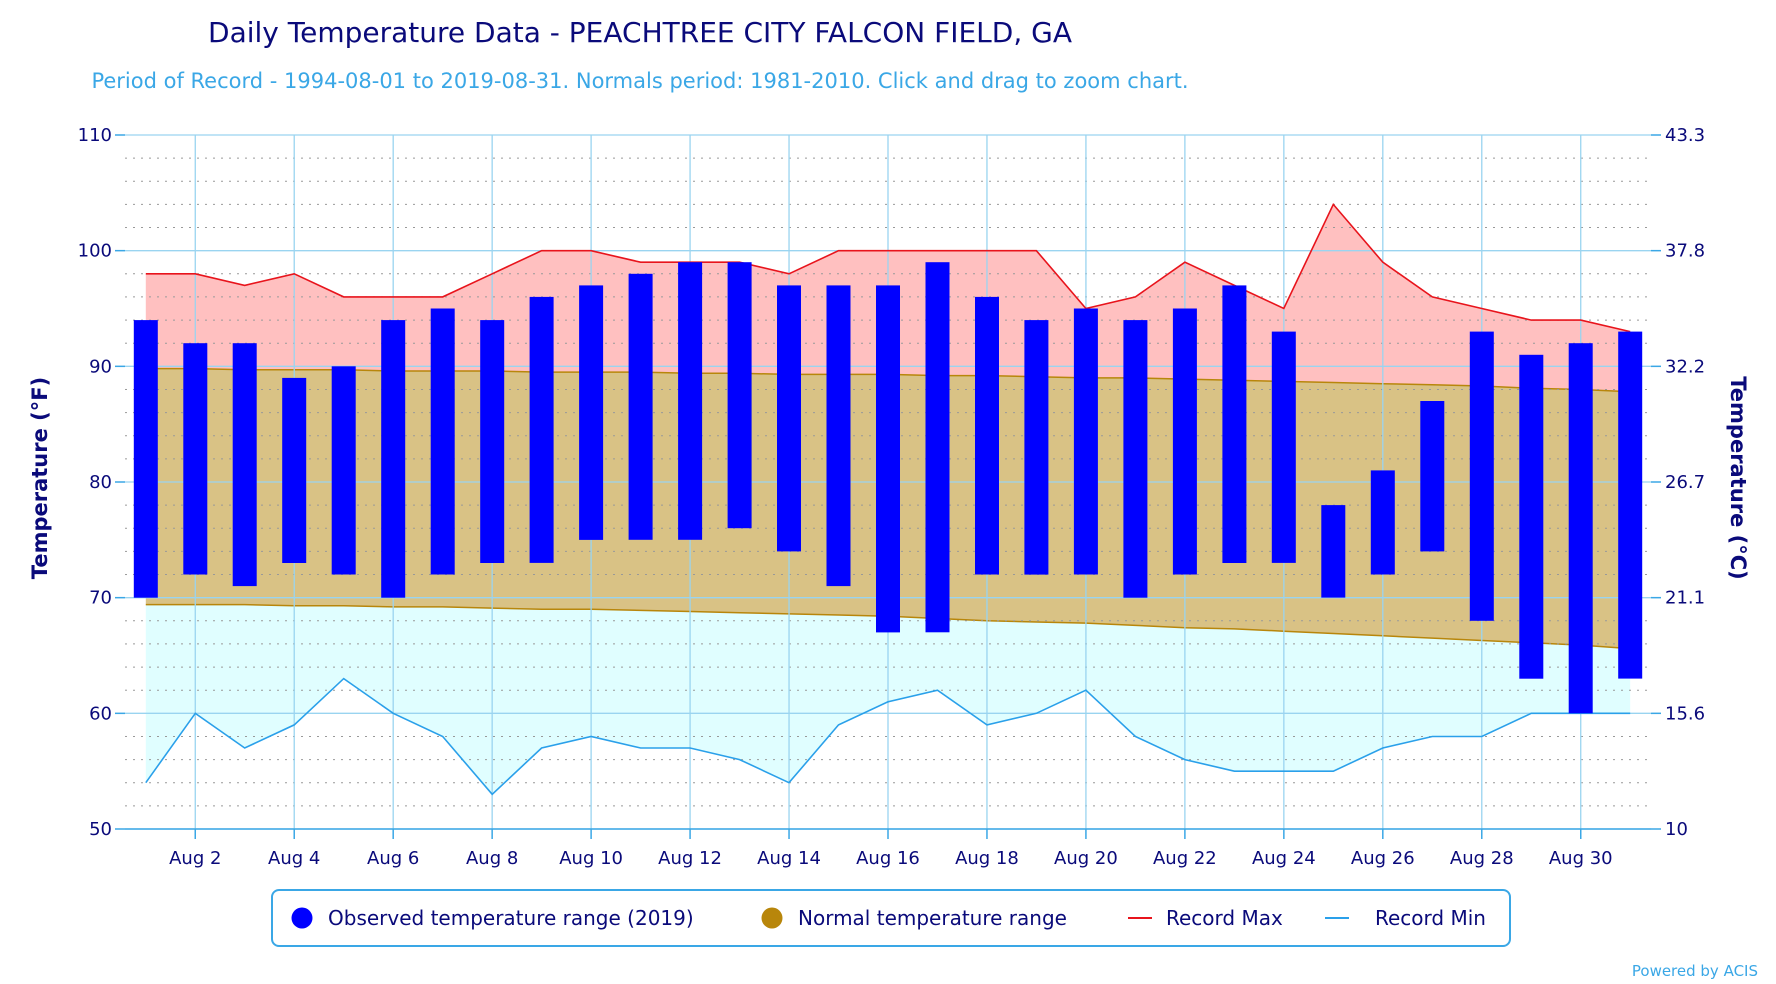  Describe the element at coordinates (1482, 858) in the screenshot. I see `x-tick-label: Aug 28` at that location.